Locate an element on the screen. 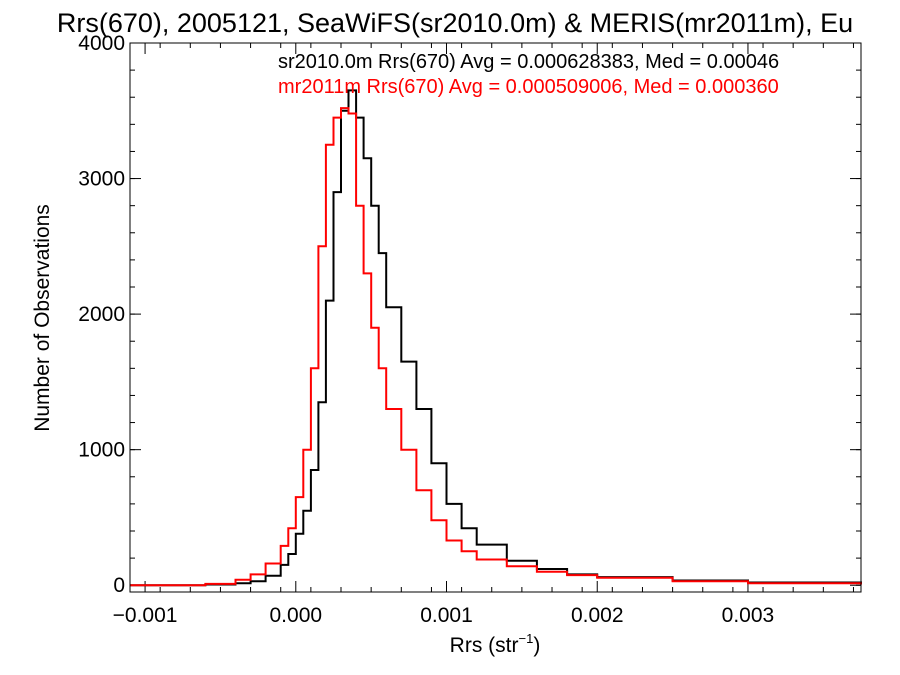 The image size is (900, 675). x-tick-label: 0.003 is located at coordinates (748, 615).